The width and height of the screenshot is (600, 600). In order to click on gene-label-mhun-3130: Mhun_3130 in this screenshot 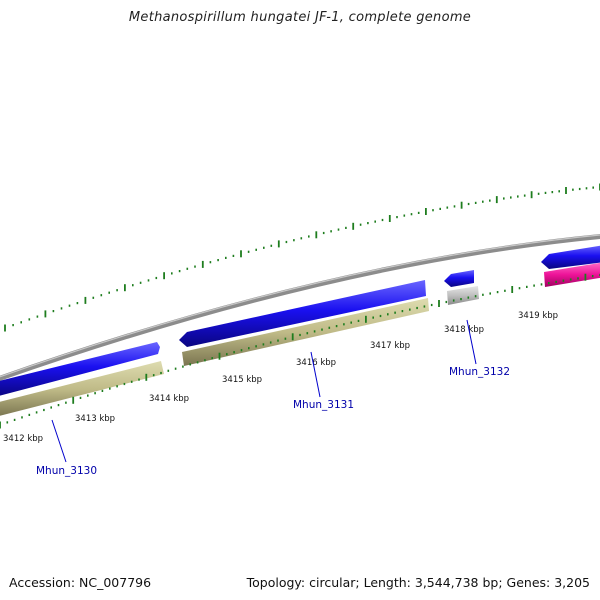, I will do `click(66, 471)`.